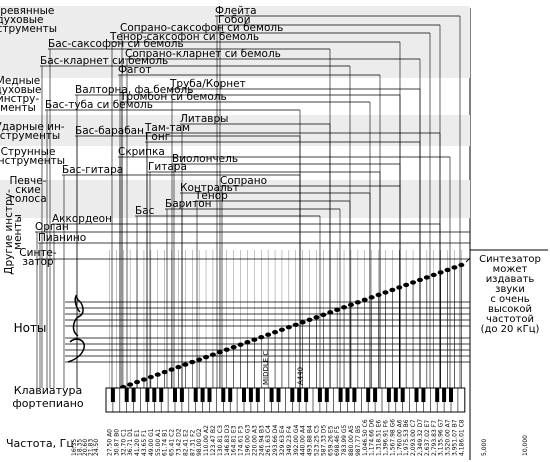  I want to click on frequency-label: 73.42 D2, so click(178, 442).